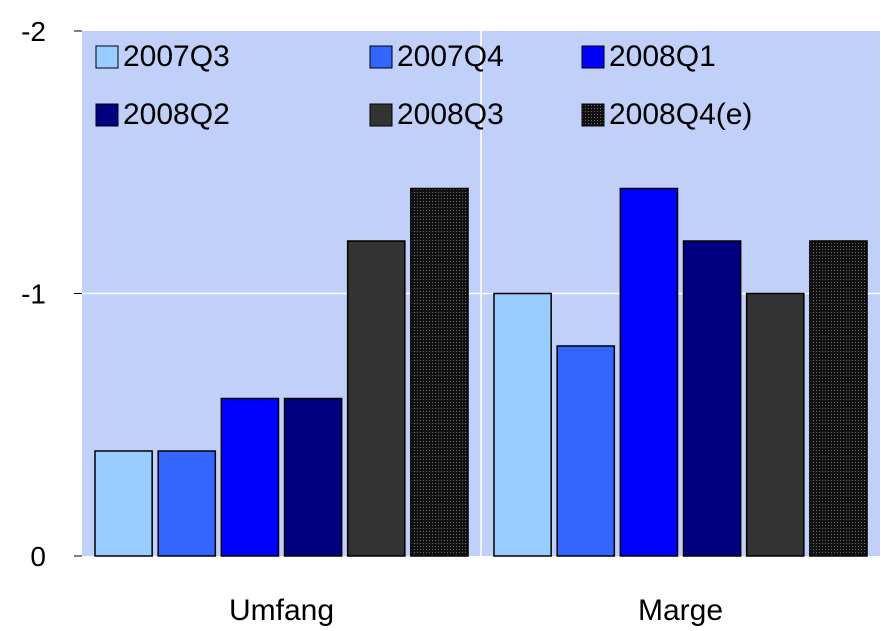 Image resolution: width=881 pixels, height=631 pixels. Describe the element at coordinates (680, 610) in the screenshot. I see `category-label: Marge` at that location.